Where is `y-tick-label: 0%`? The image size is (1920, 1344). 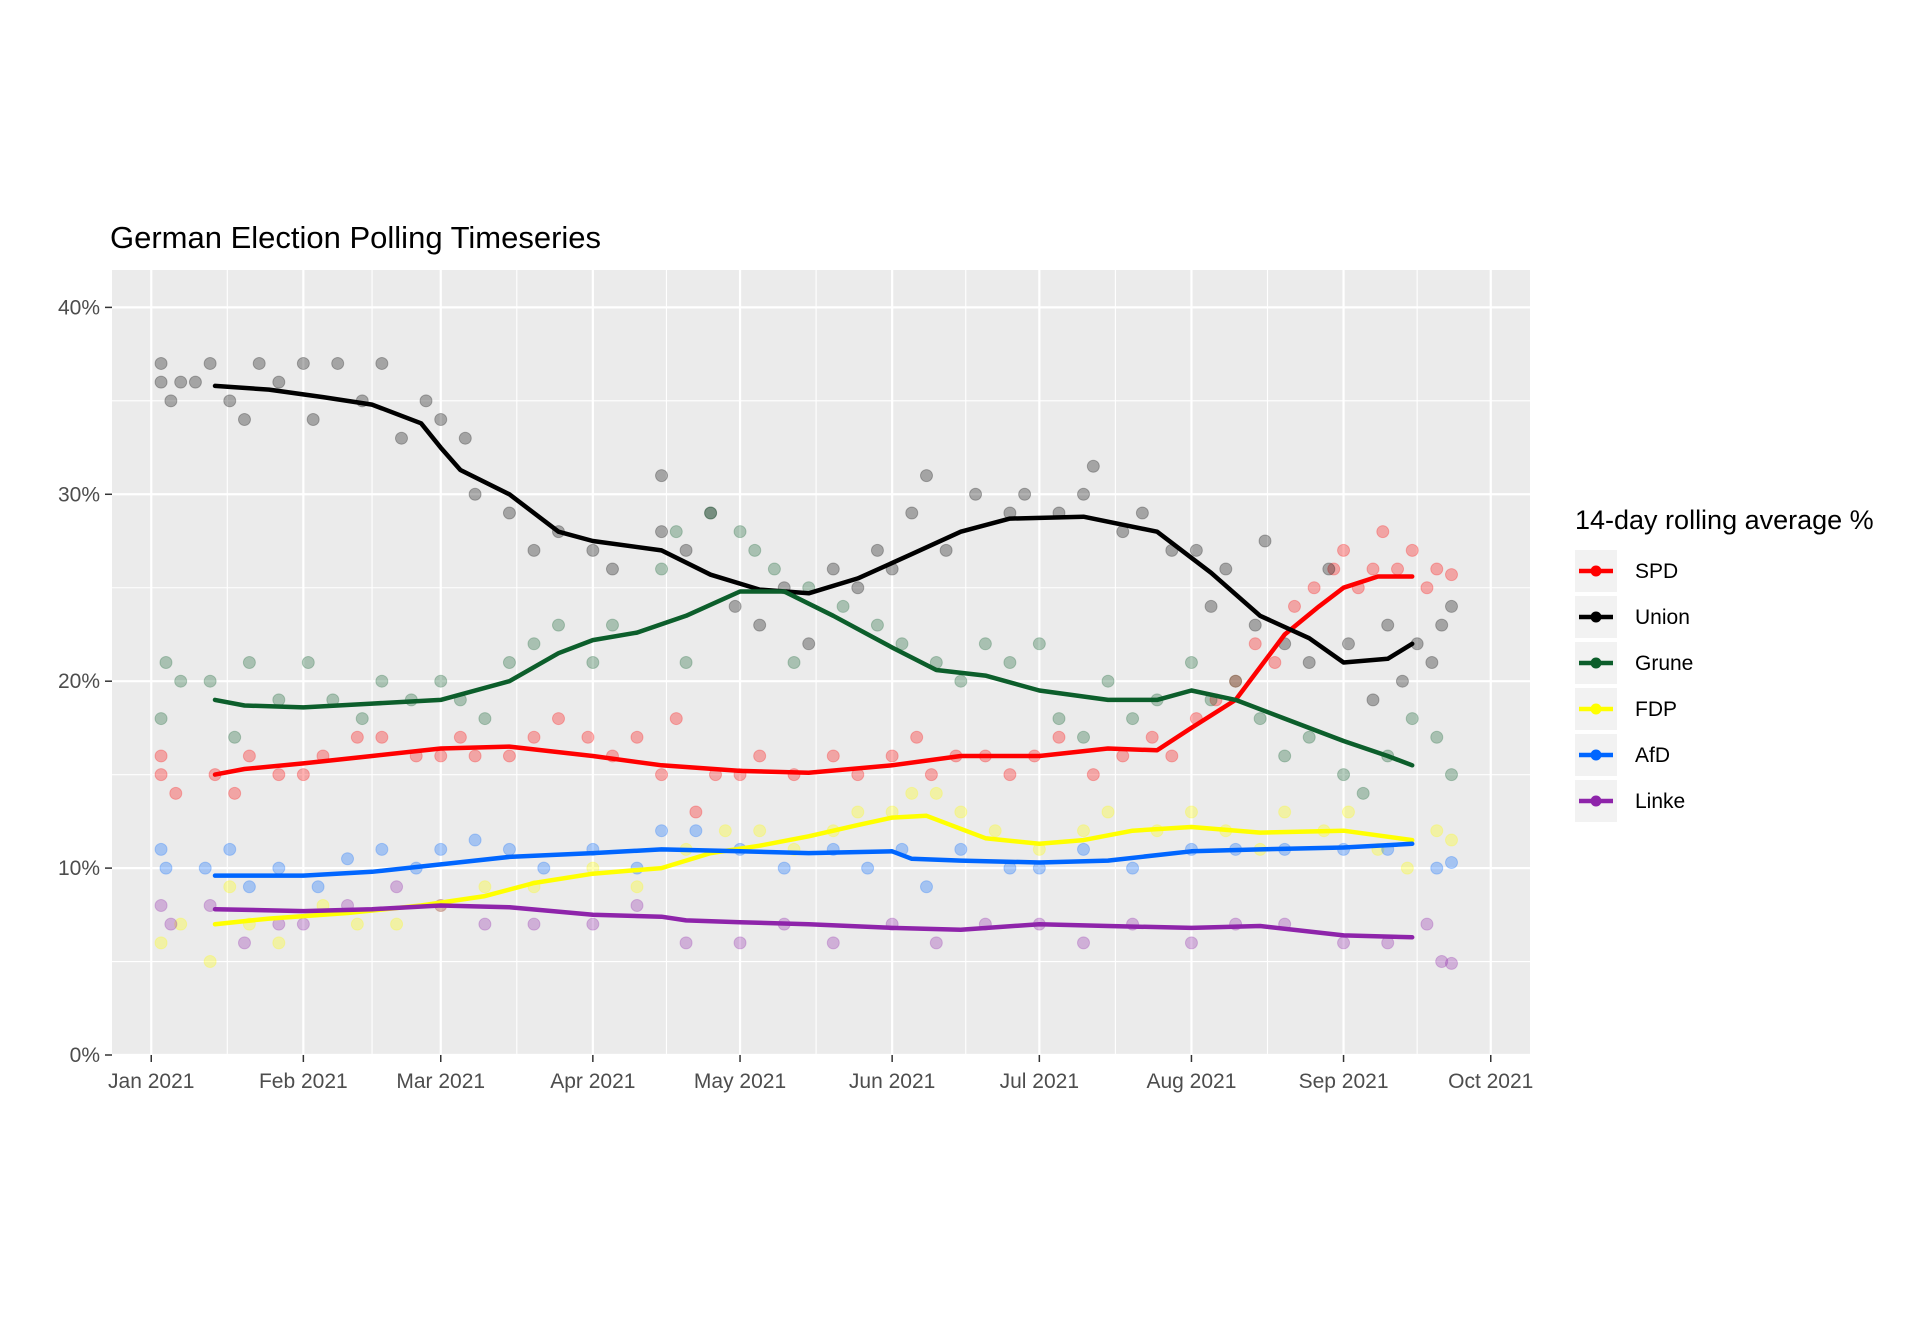
y-tick-label: 0% is located at coordinates (85, 1055).